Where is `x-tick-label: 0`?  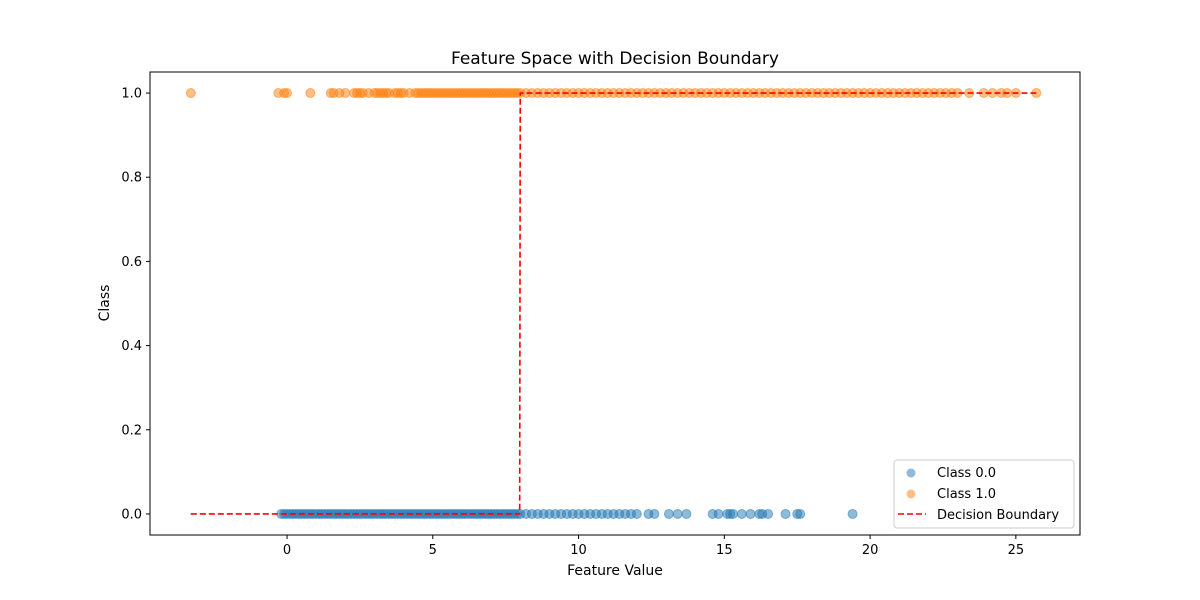
x-tick-label: 0 is located at coordinates (287, 550).